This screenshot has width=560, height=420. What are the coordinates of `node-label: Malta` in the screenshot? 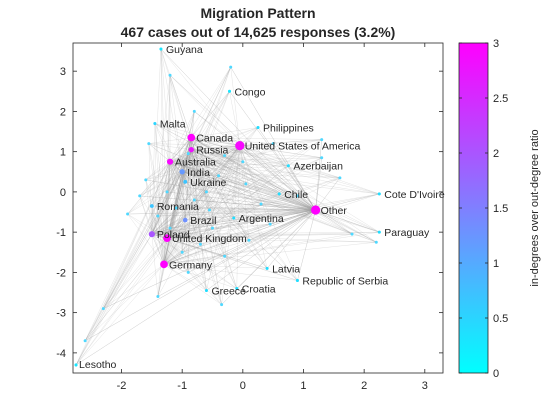 It's located at (173, 124).